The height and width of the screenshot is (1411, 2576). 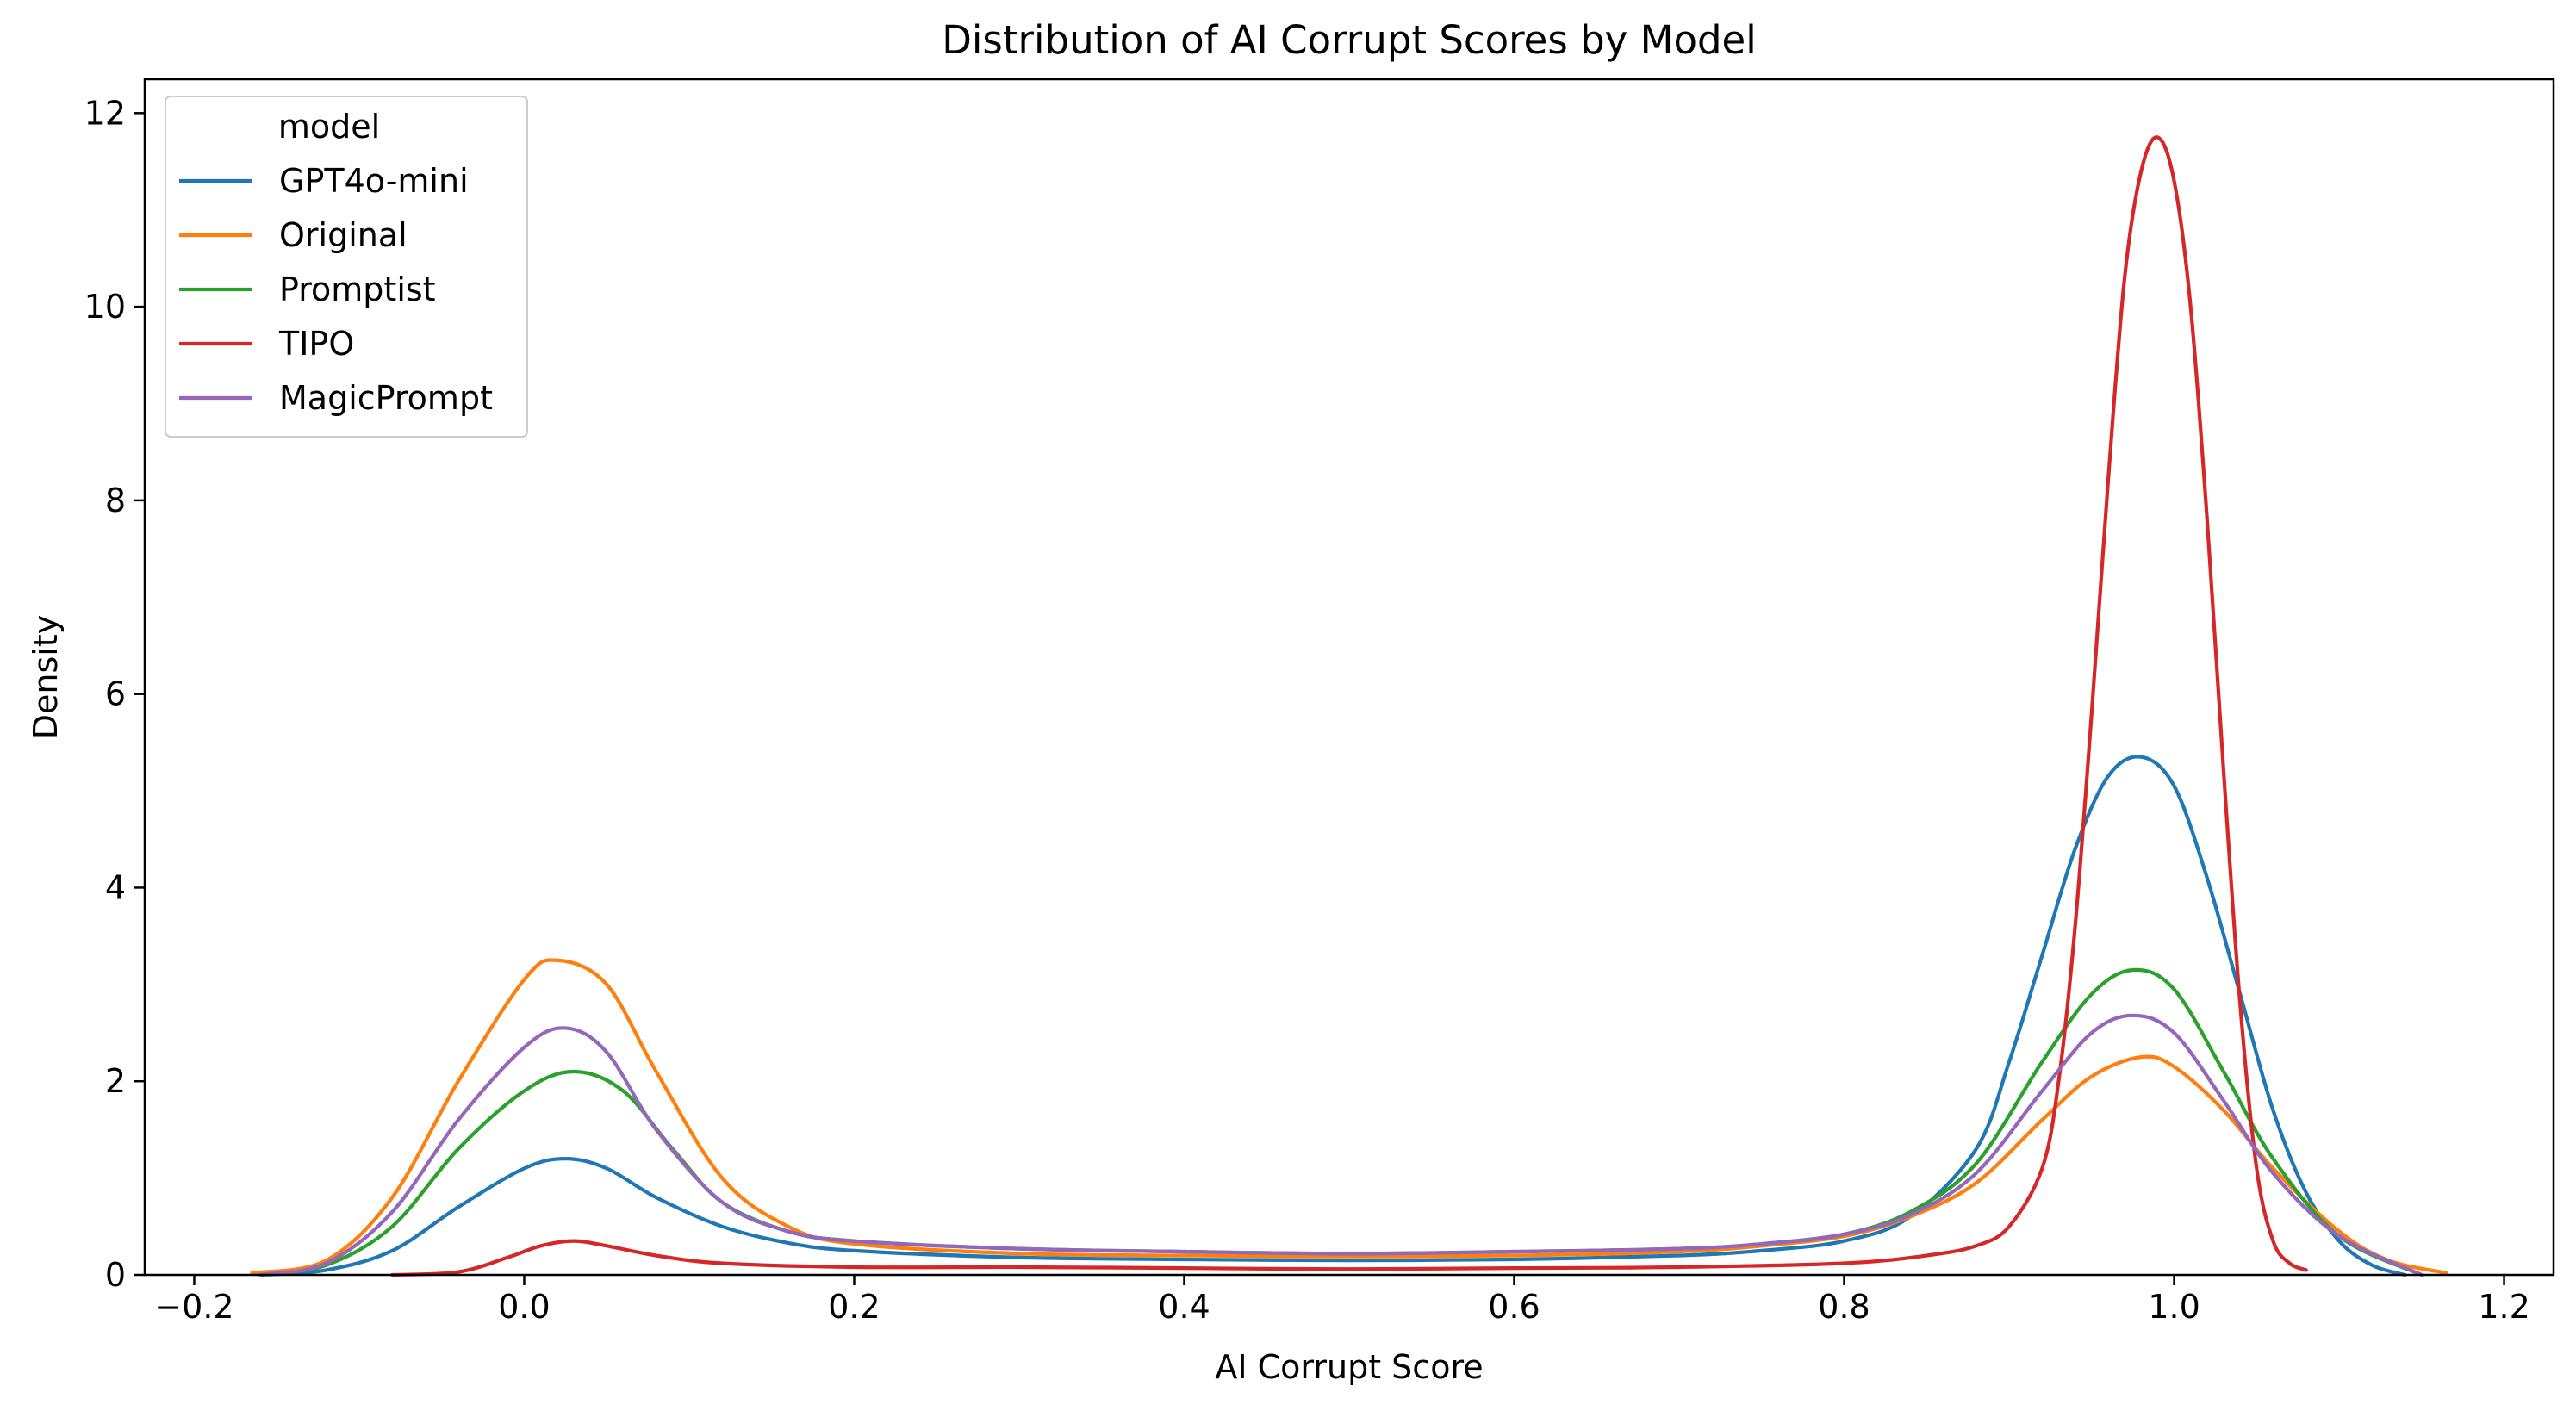 I want to click on x-tick-label: 0.2, so click(x=854, y=1307).